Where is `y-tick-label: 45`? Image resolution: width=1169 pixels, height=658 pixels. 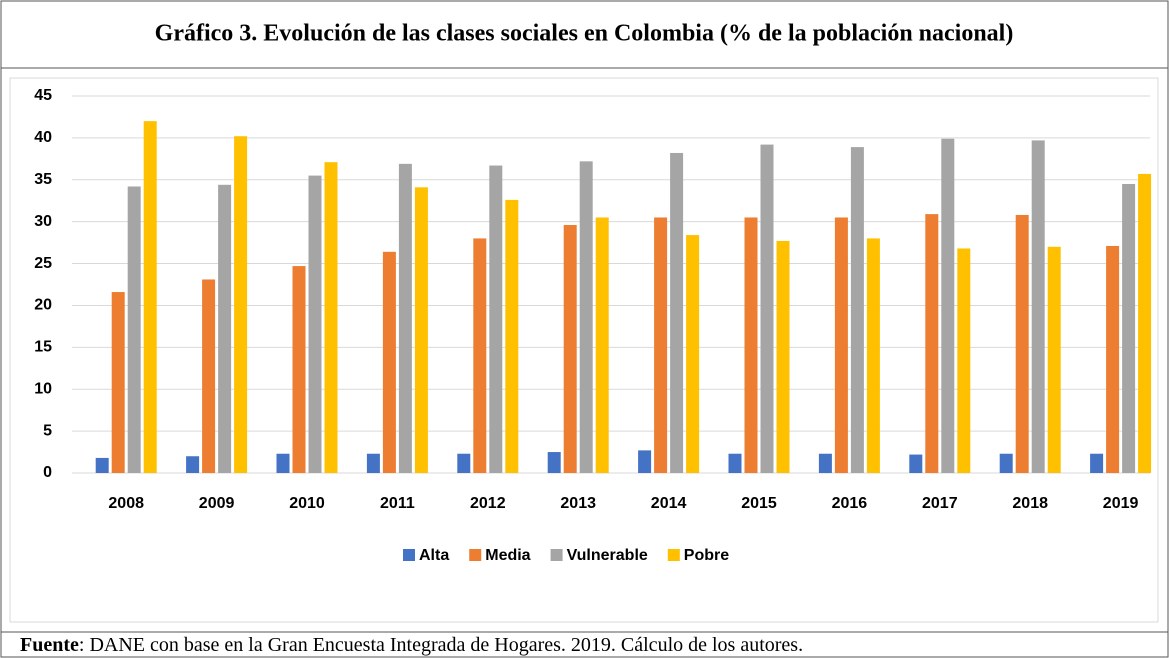 y-tick-label: 45 is located at coordinates (43, 95).